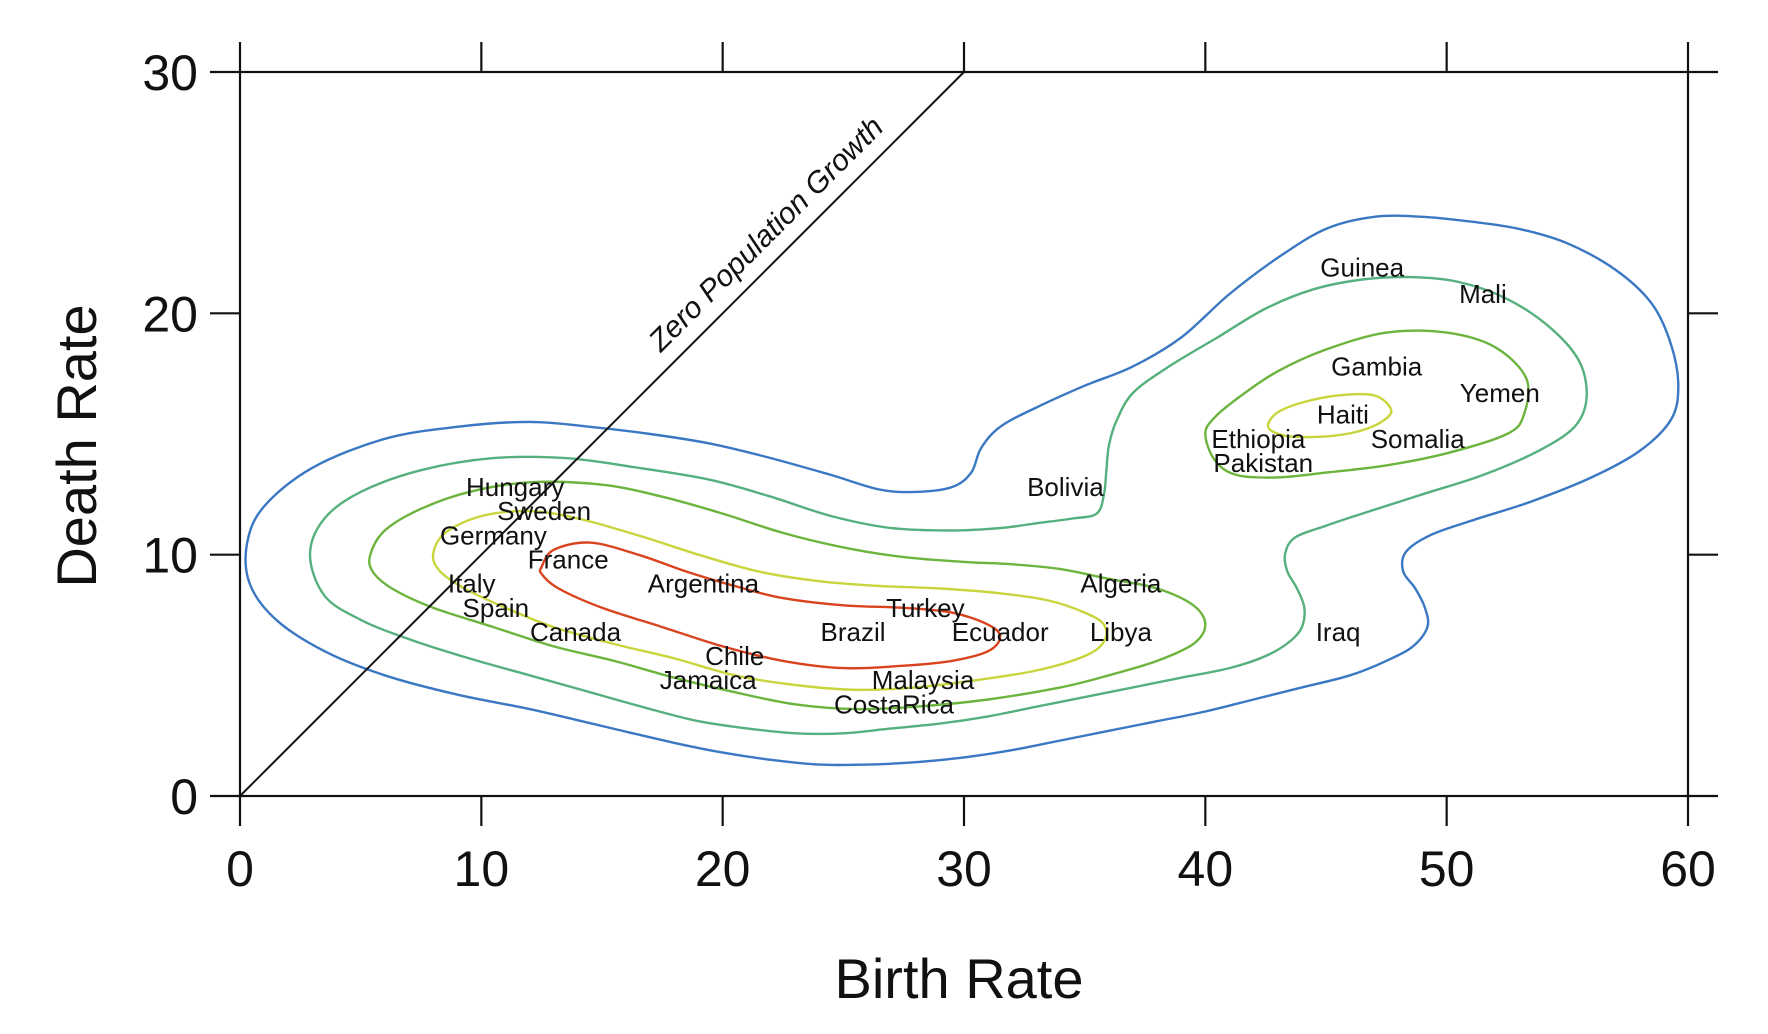 The height and width of the screenshot is (1034, 1768). Describe the element at coordinates (852, 632) in the screenshot. I see `country-label-brazil: Brazil` at that location.